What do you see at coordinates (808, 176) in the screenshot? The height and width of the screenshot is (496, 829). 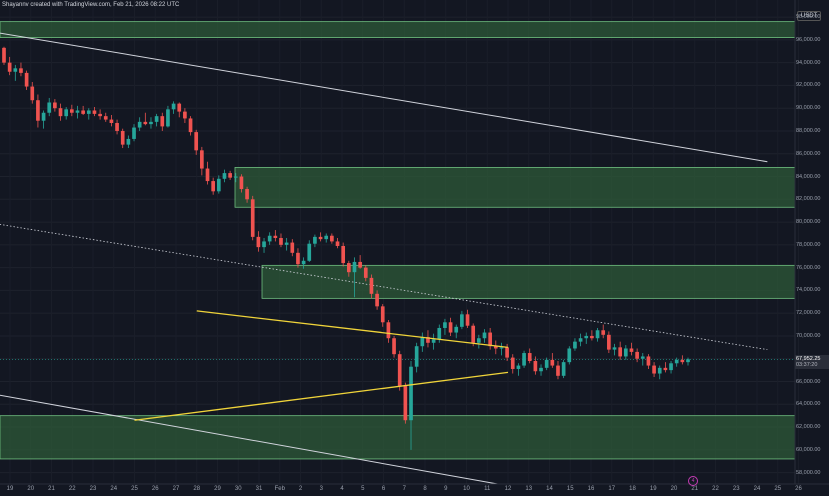 I see `price-tick-label: 84,000.00` at bounding box center [808, 176].